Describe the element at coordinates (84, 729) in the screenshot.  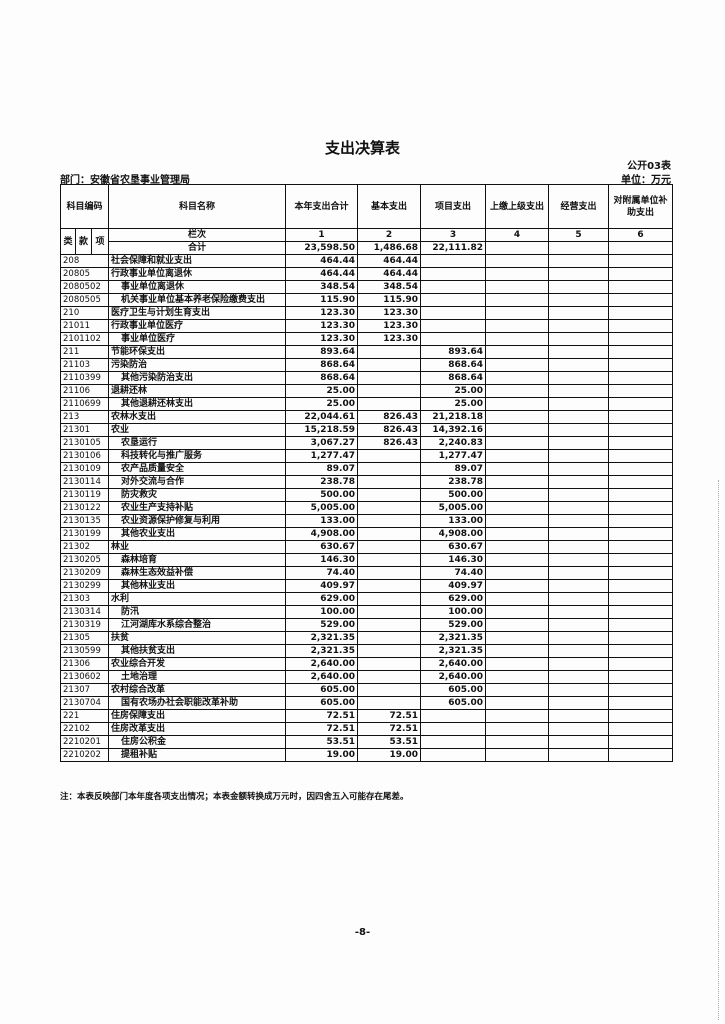
I see `row-code: 22102` at that location.